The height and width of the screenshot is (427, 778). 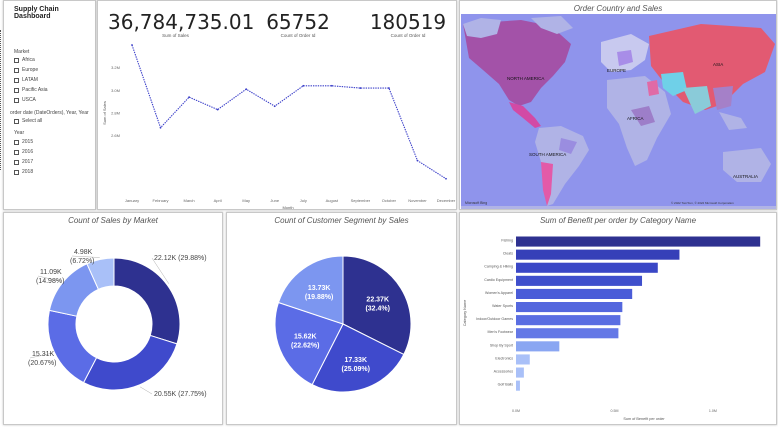 I want to click on option-label: Europe, so click(x=30, y=70).